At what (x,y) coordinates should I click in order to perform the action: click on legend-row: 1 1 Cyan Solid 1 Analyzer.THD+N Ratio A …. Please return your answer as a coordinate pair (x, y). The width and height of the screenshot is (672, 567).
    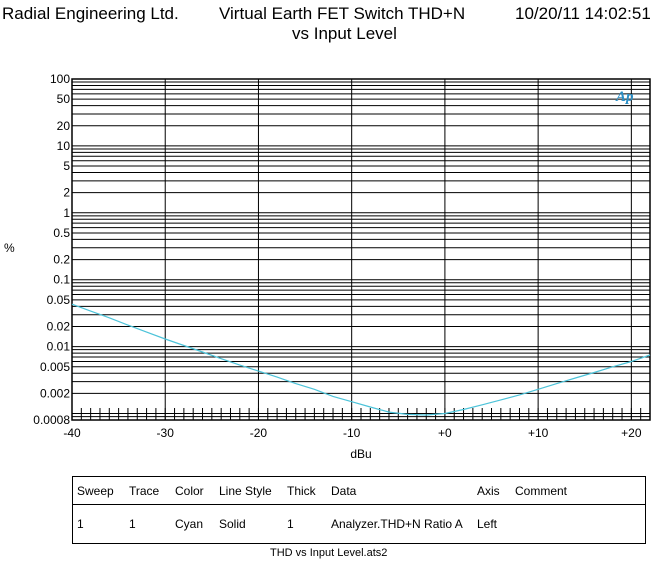
    Looking at the image, I should click on (359, 524).